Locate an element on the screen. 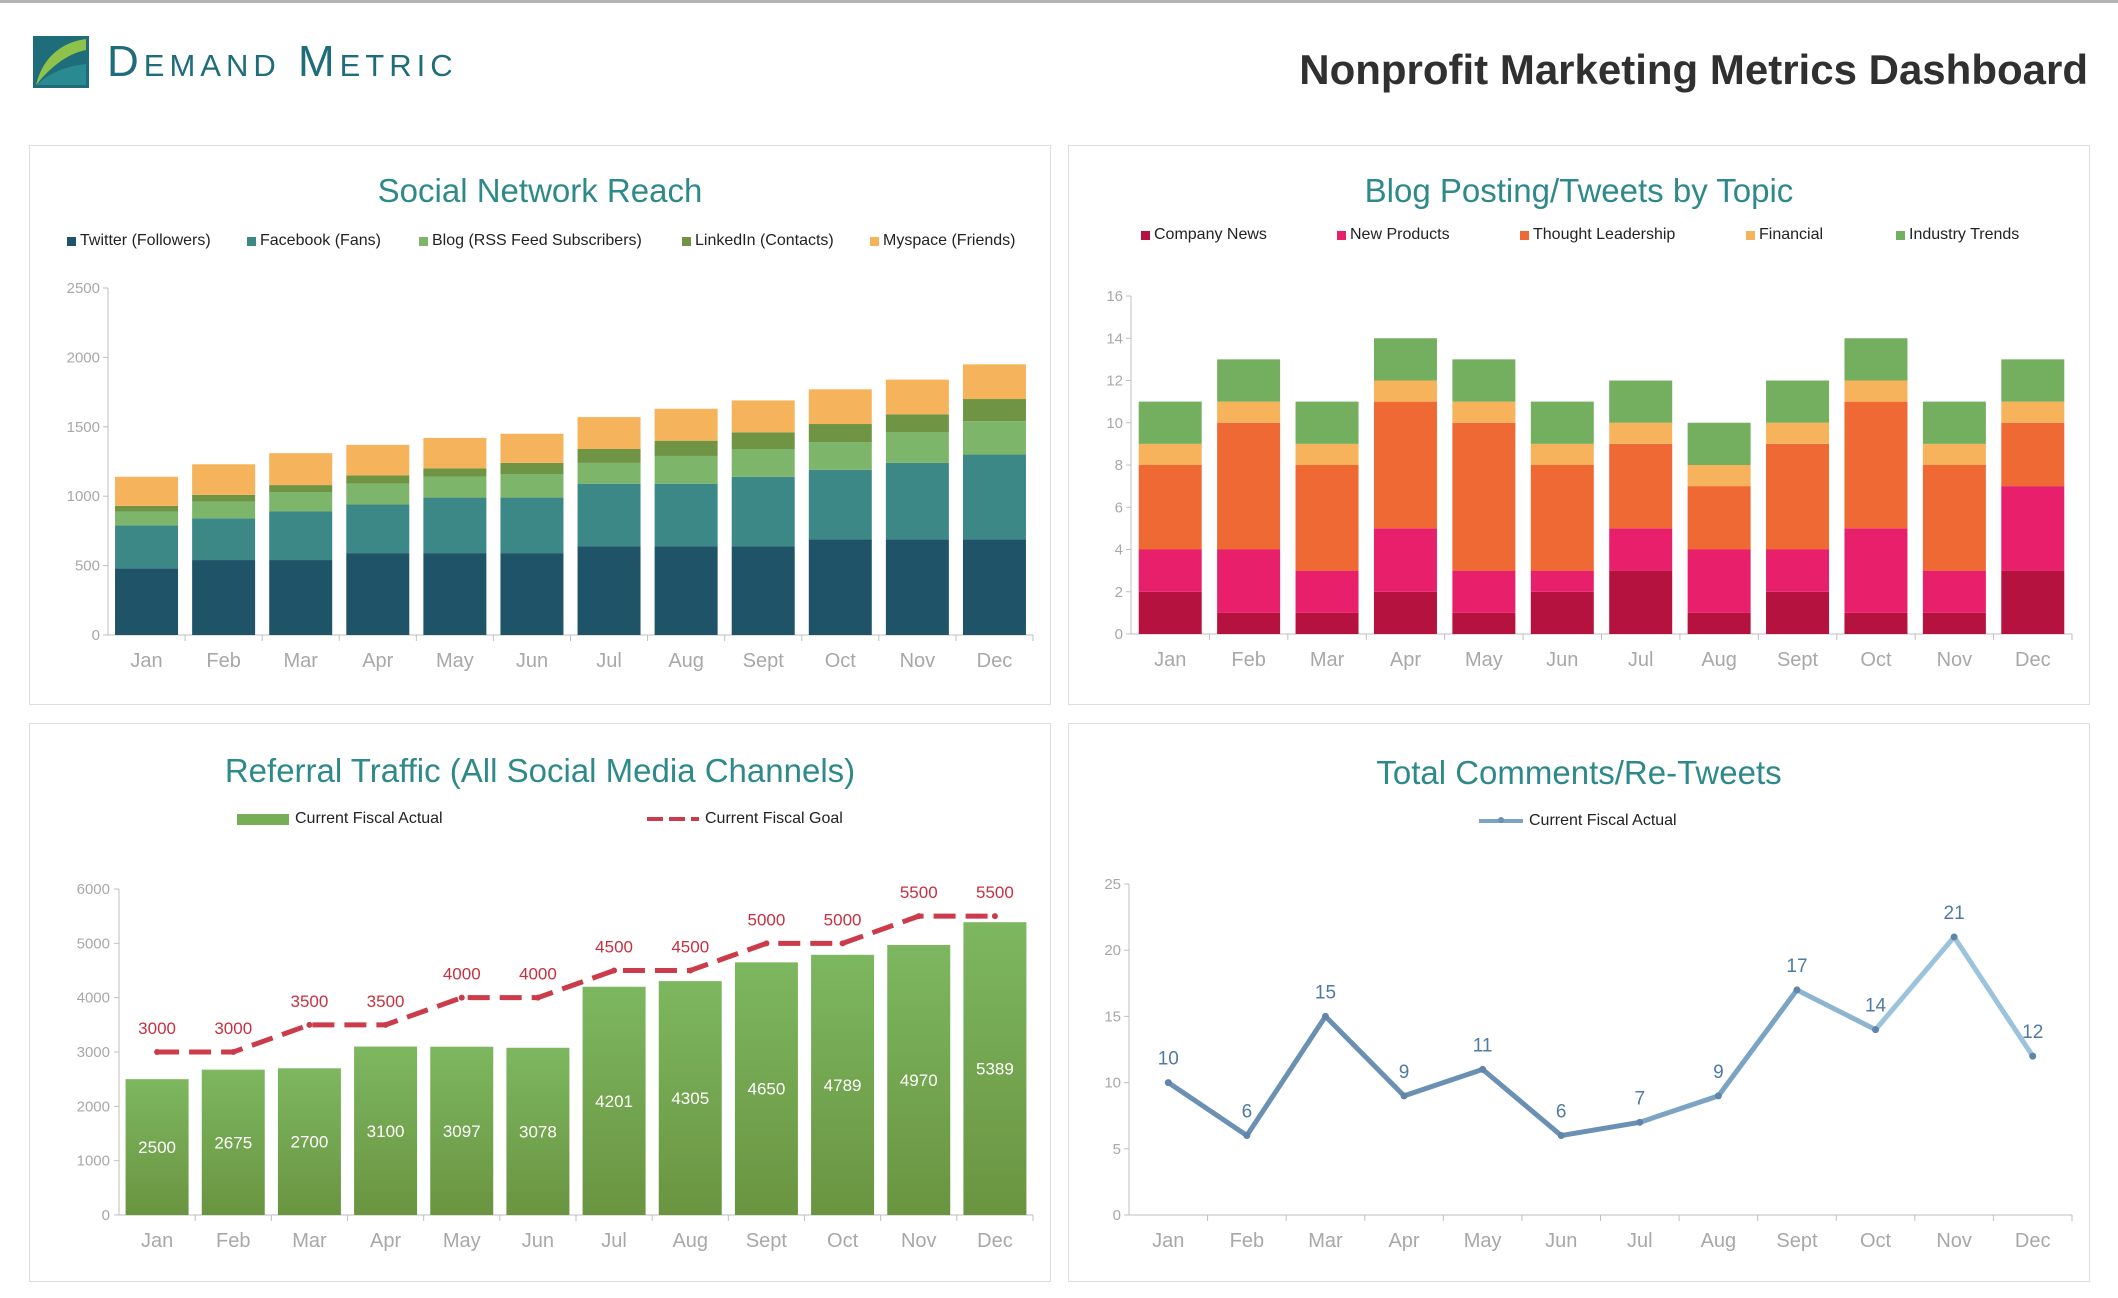  legend-label: Industry Trends is located at coordinates (1964, 234).